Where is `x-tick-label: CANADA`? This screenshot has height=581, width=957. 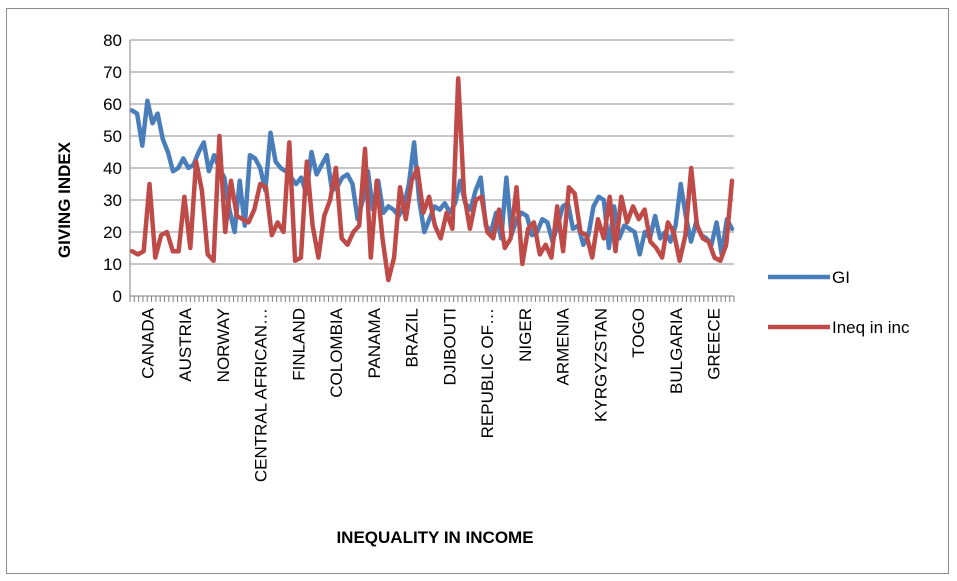
x-tick-label: CANADA is located at coordinates (147, 343).